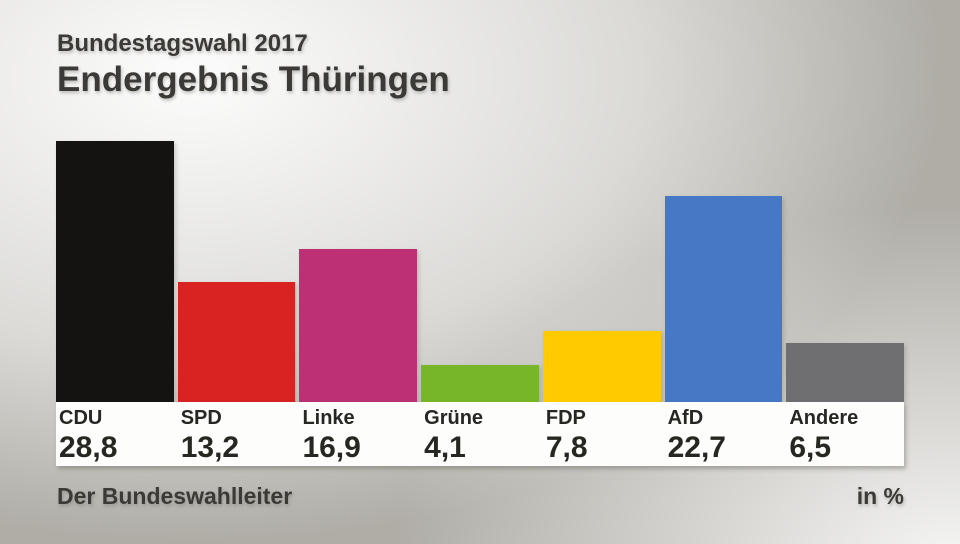 The image size is (960, 544). I want to click on party-value-spd: 13,2, so click(210, 447).